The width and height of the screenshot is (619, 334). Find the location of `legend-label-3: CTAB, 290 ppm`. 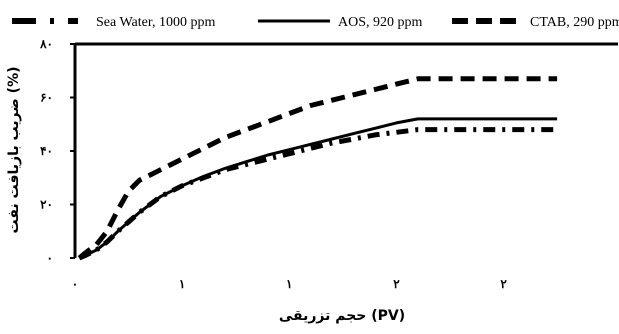

legend-label-3: CTAB, 290 ppm is located at coordinates (574, 22).